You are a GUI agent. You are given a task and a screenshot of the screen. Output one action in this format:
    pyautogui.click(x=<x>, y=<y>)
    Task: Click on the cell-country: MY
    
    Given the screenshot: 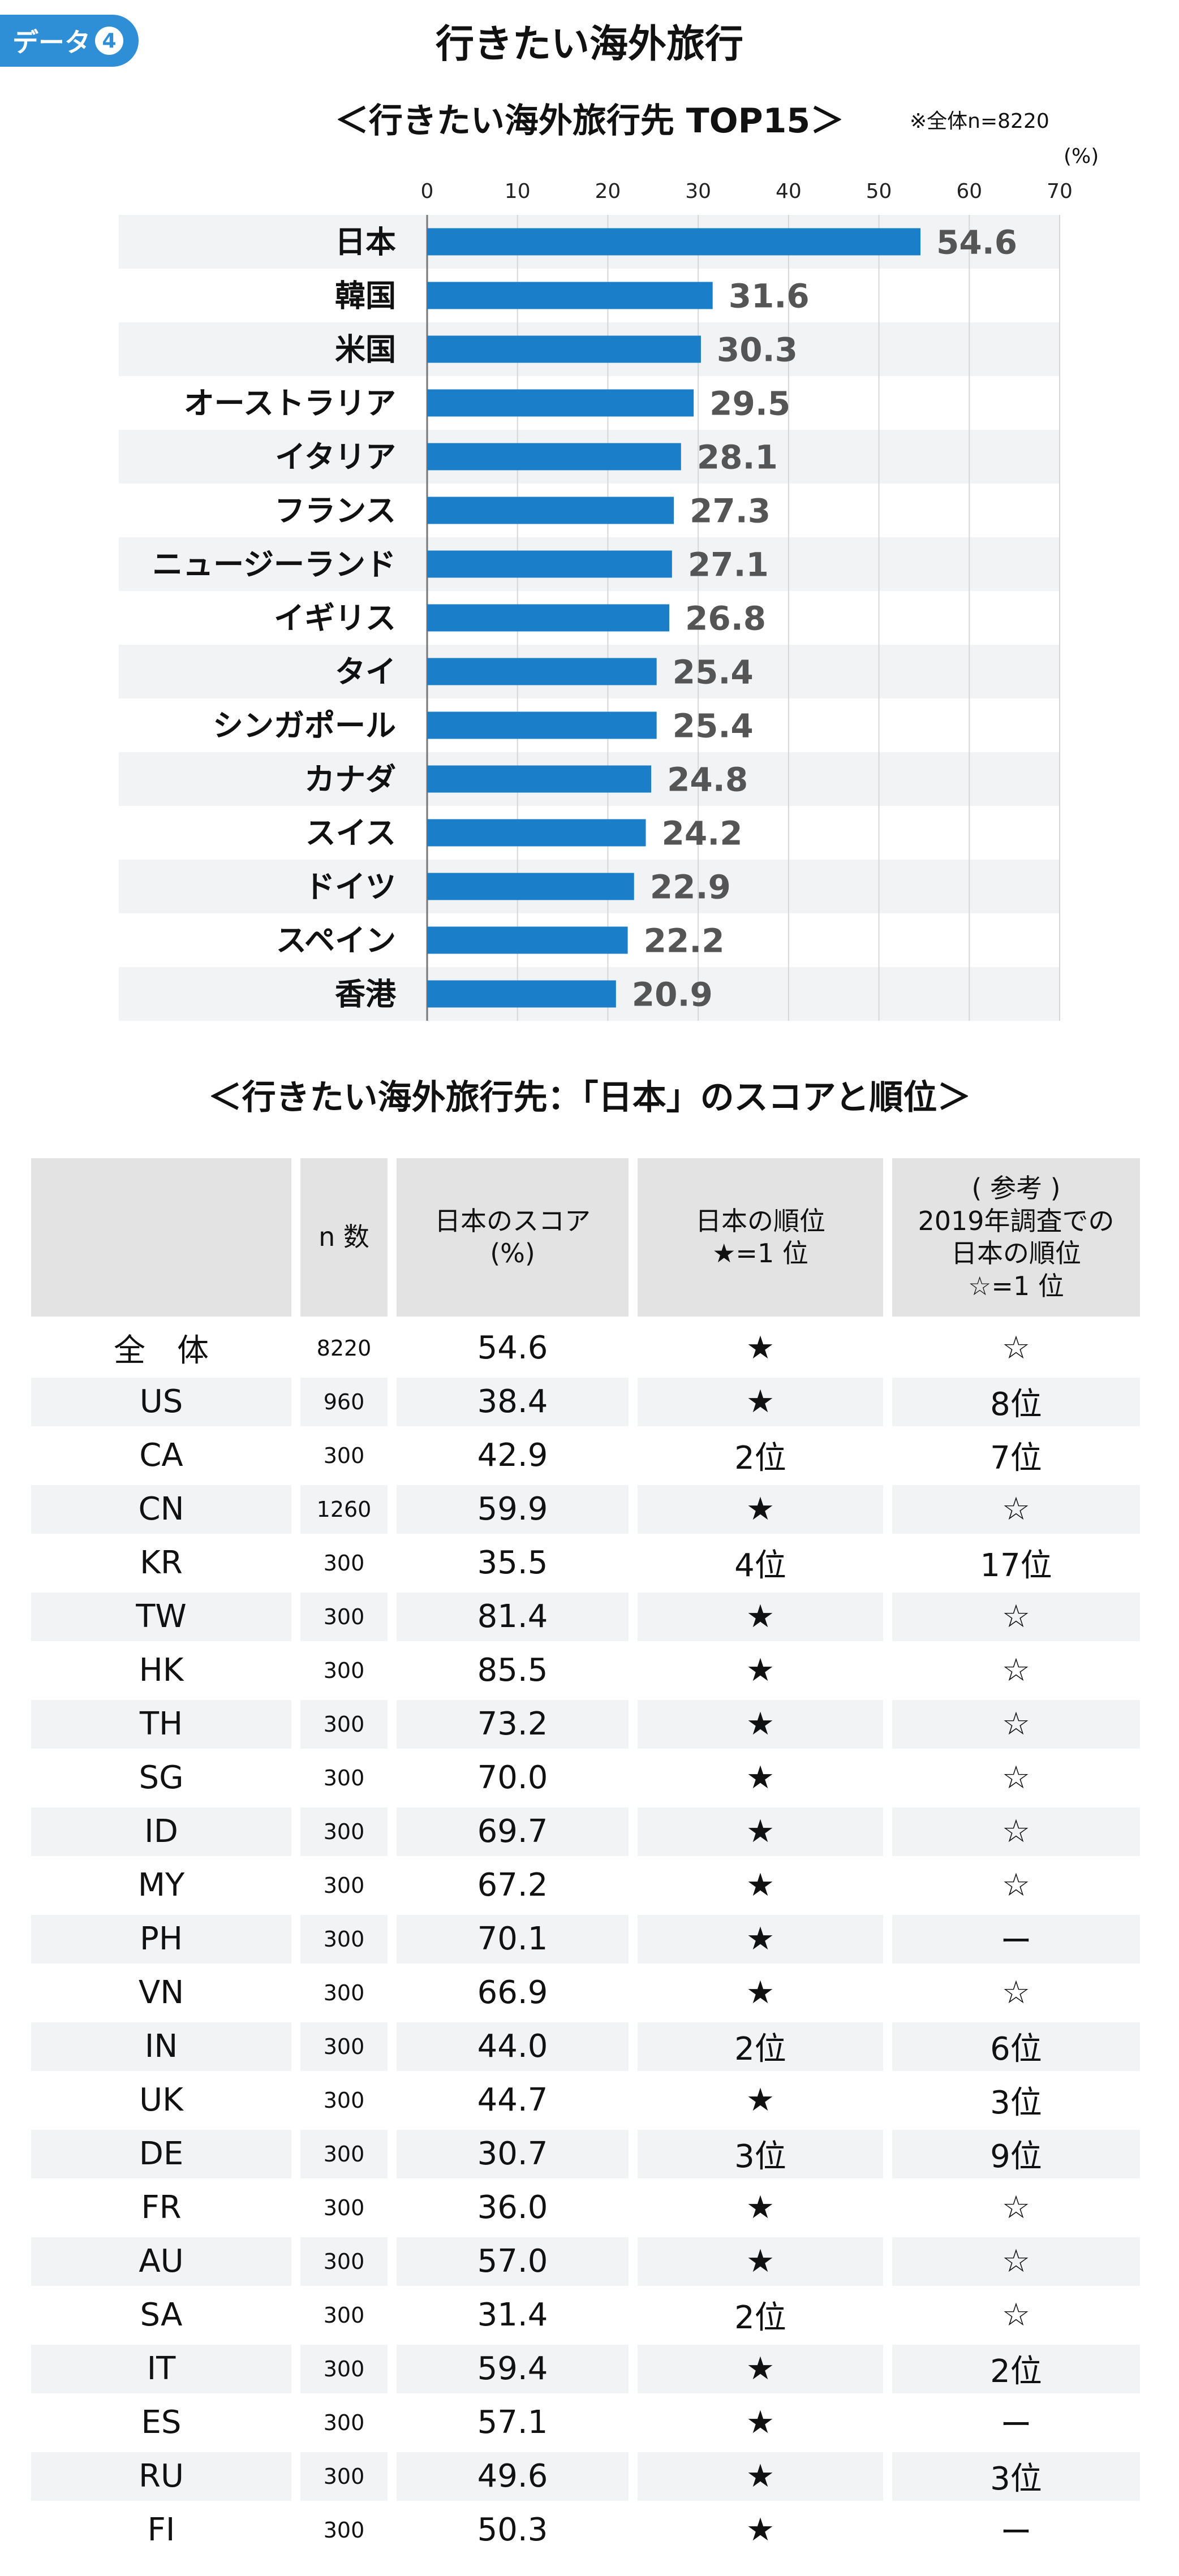 What is the action you would take?
    pyautogui.click(x=161, y=1886)
    